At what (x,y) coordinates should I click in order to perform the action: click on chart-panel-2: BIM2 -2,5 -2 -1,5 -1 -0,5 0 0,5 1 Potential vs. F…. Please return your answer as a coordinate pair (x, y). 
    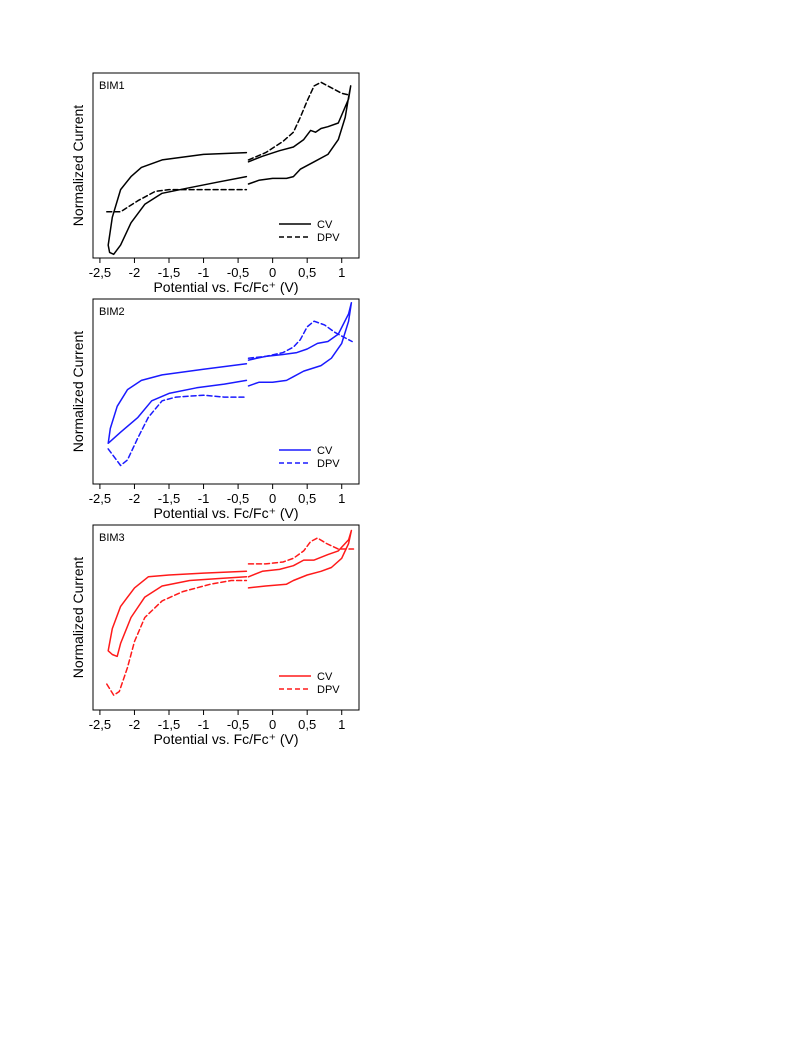
    Looking at the image, I should click on (215, 409).